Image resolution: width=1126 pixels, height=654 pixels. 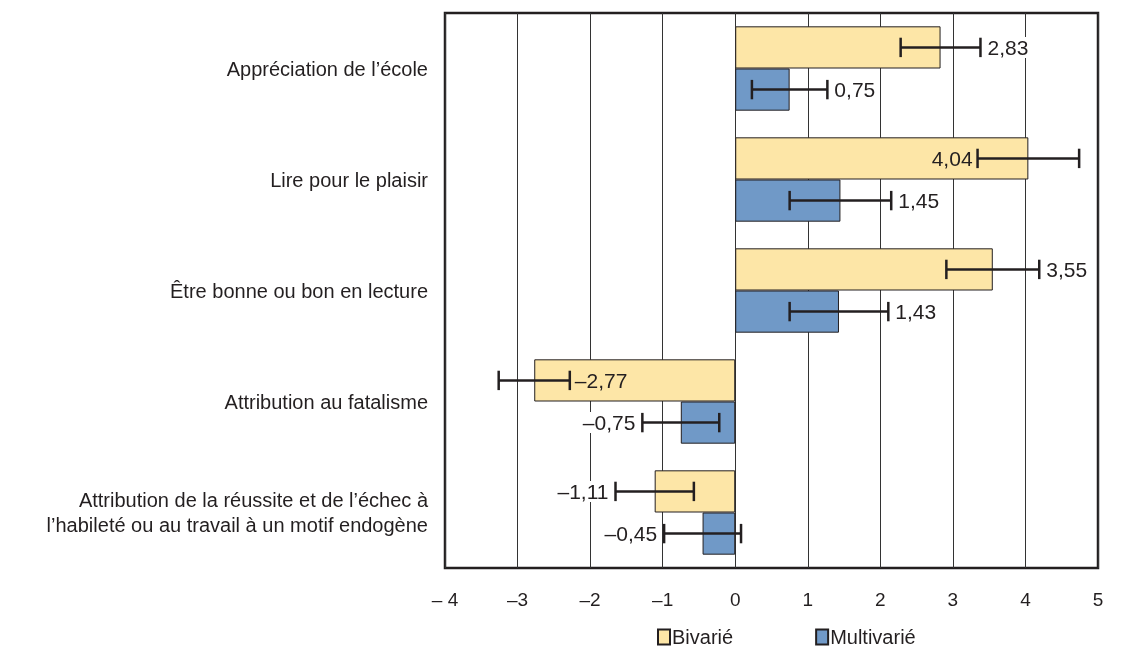 I want to click on data-label: 4,04, so click(x=952, y=158).